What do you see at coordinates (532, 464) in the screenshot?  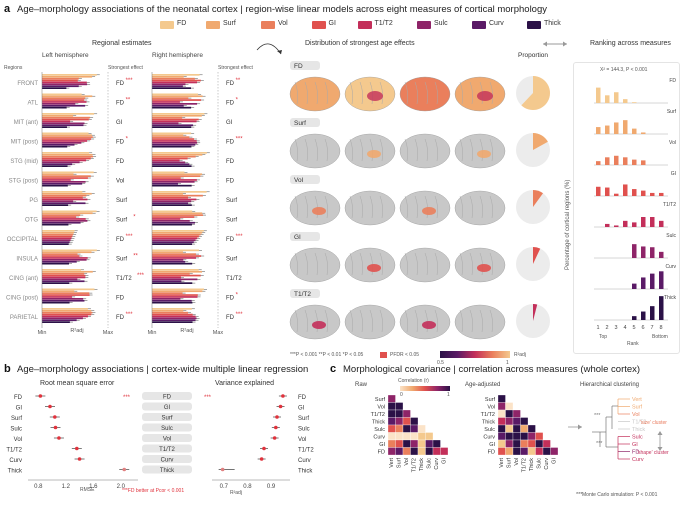 I see `matrix-col-label: Thick` at bounding box center [532, 464].